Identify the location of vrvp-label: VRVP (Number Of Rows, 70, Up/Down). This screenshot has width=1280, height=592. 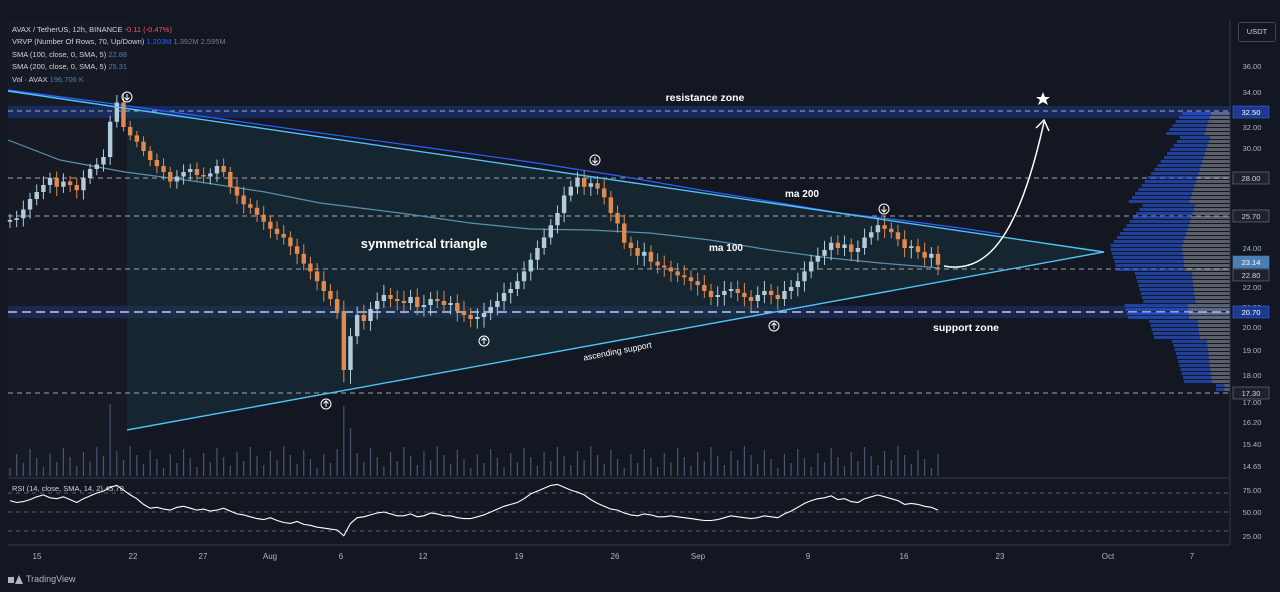
(78, 42).